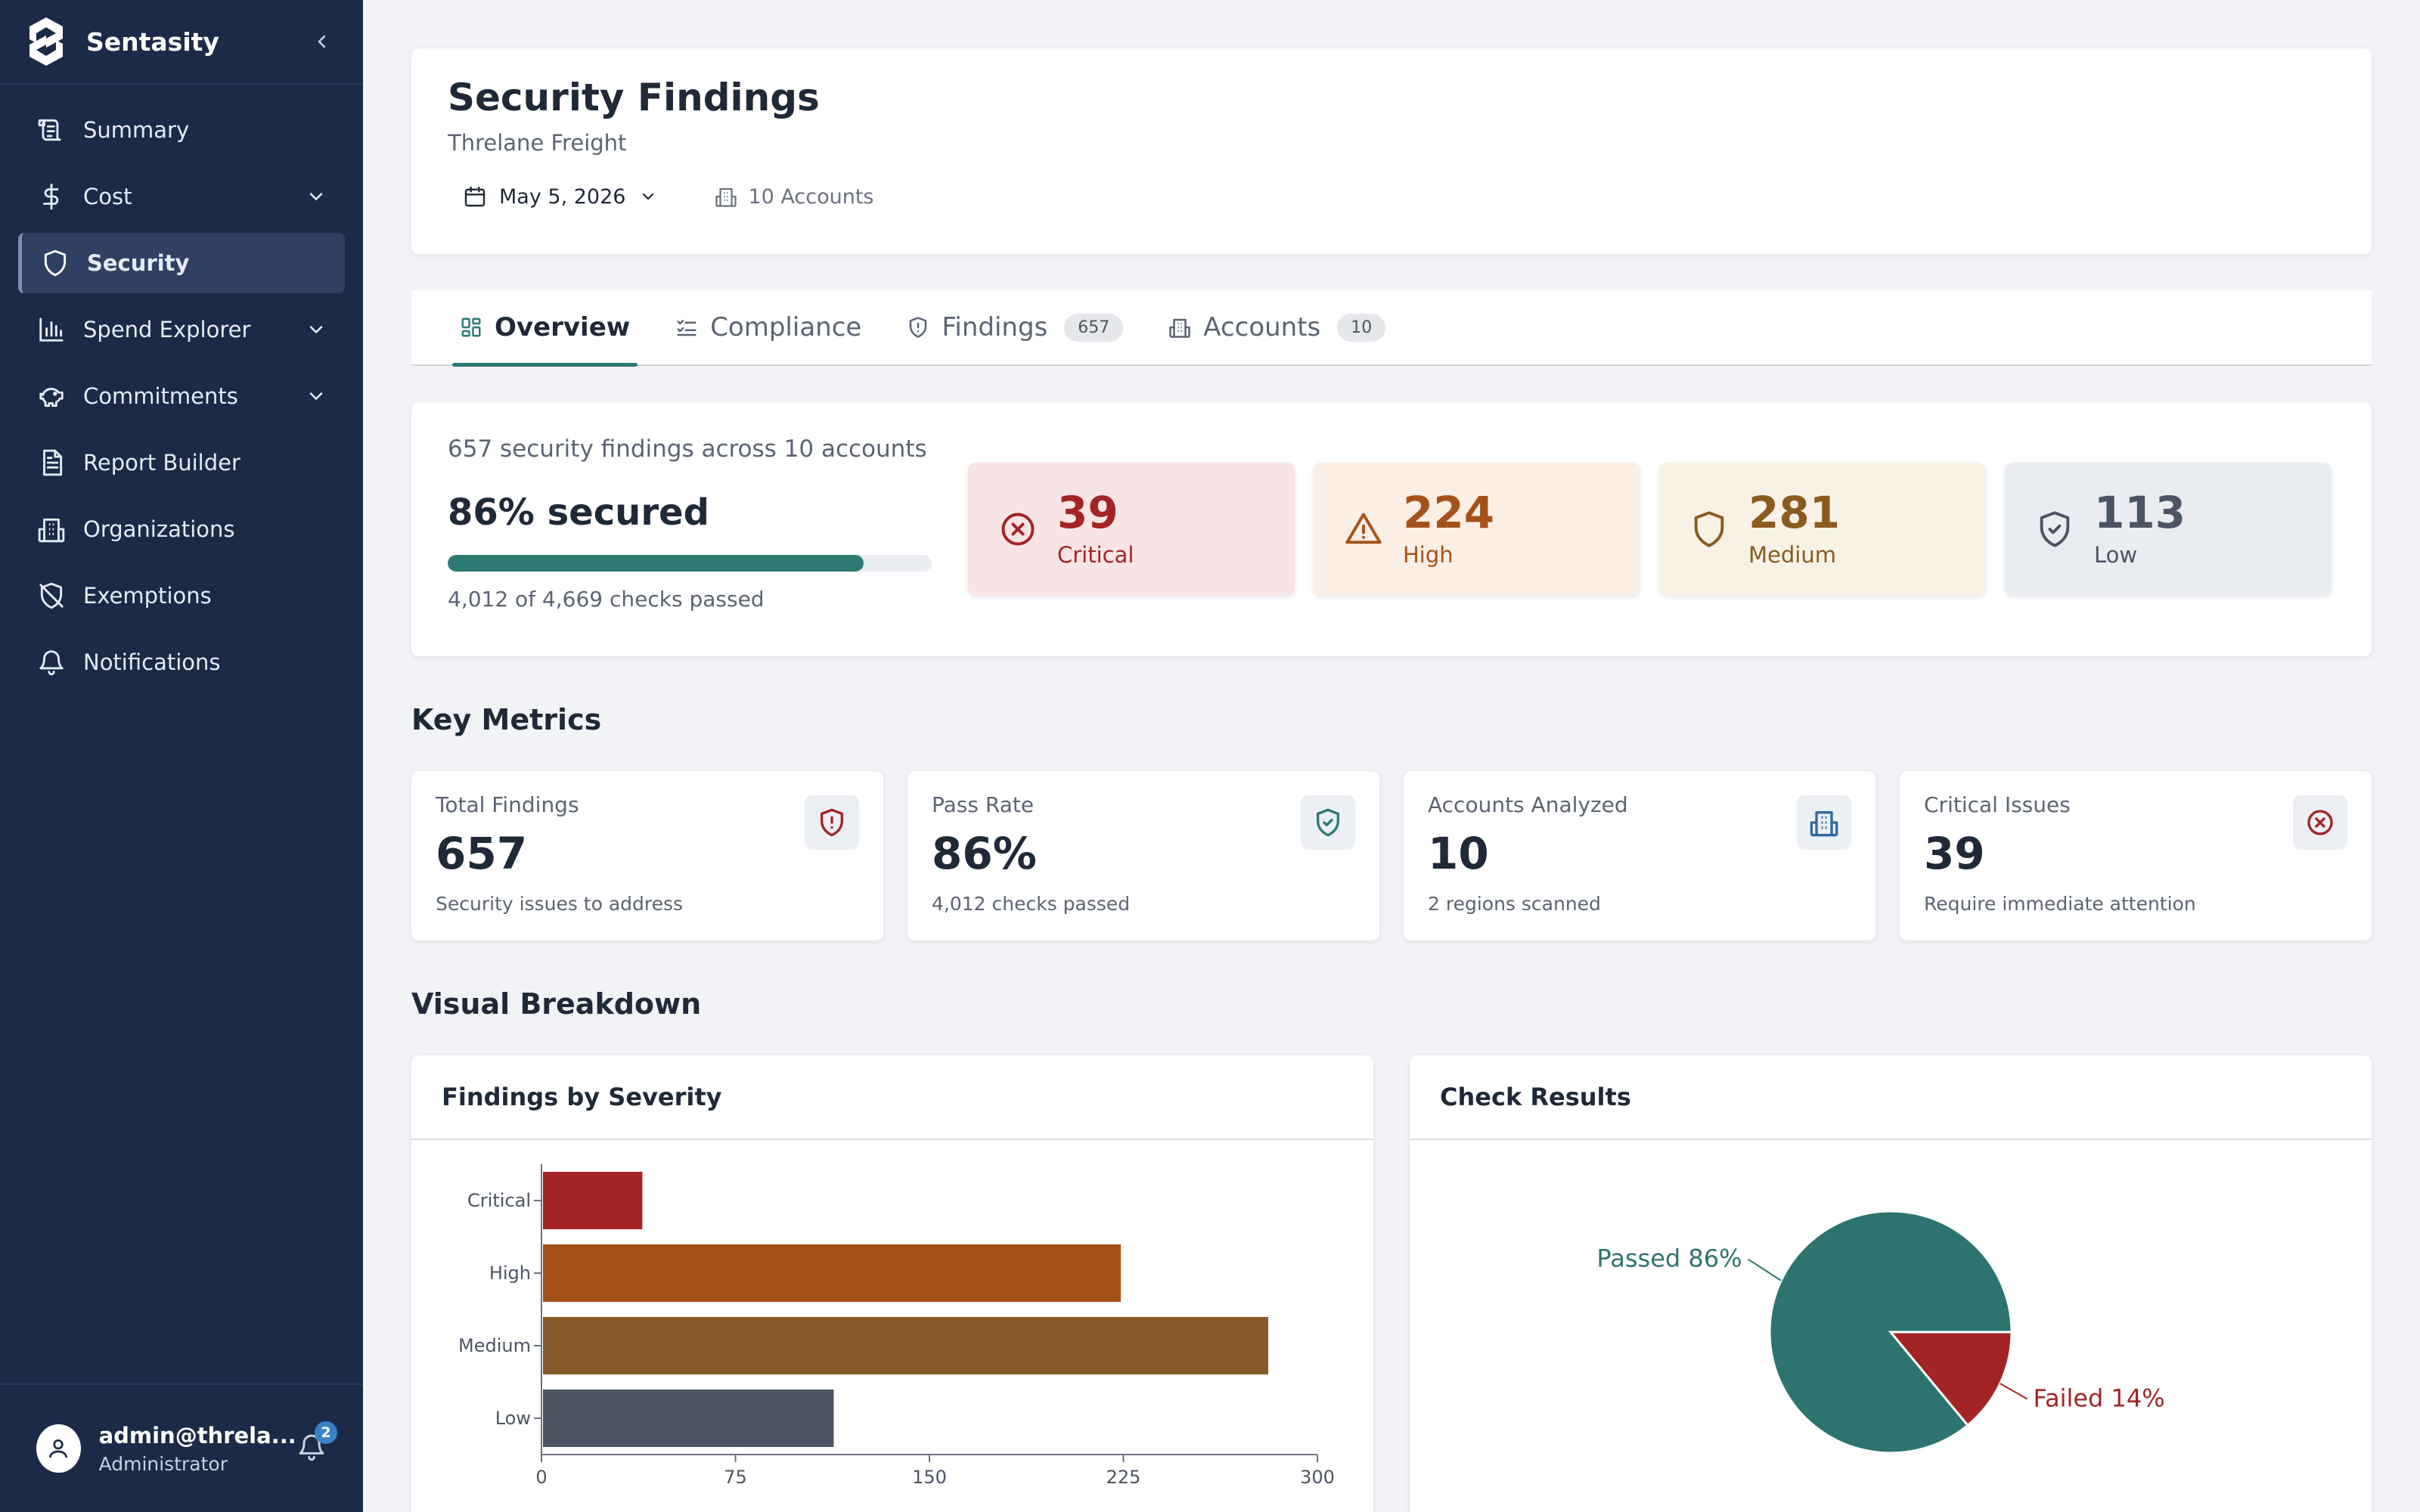  What do you see at coordinates (507, 804) in the screenshot?
I see `metric-label: Total Findings` at bounding box center [507, 804].